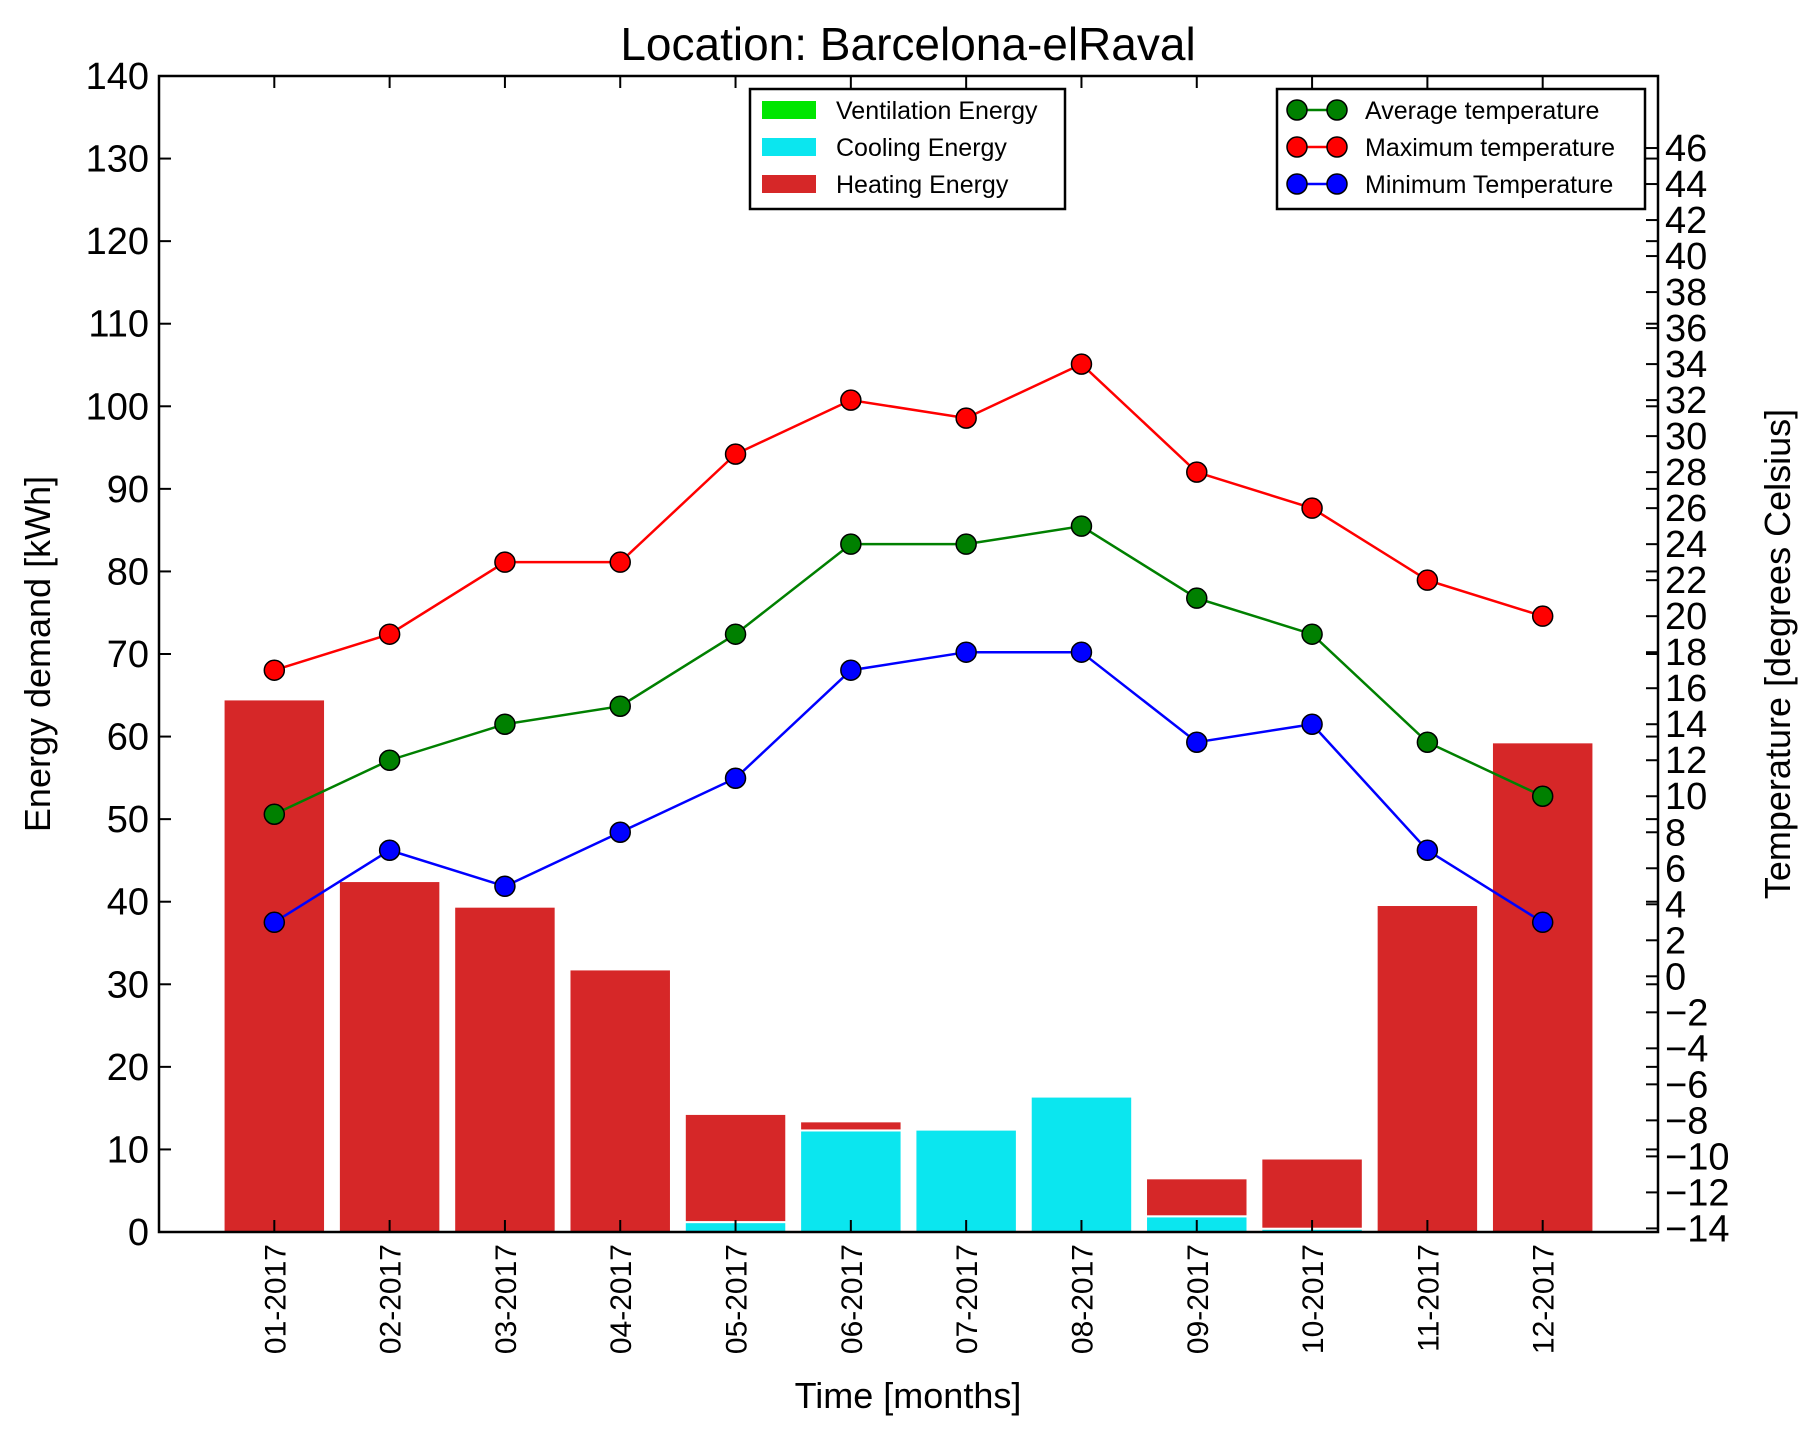 This screenshot has height=1437, width=1815. Describe the element at coordinates (1686, 581) in the screenshot. I see `y2tick-label-18: 22` at that location.